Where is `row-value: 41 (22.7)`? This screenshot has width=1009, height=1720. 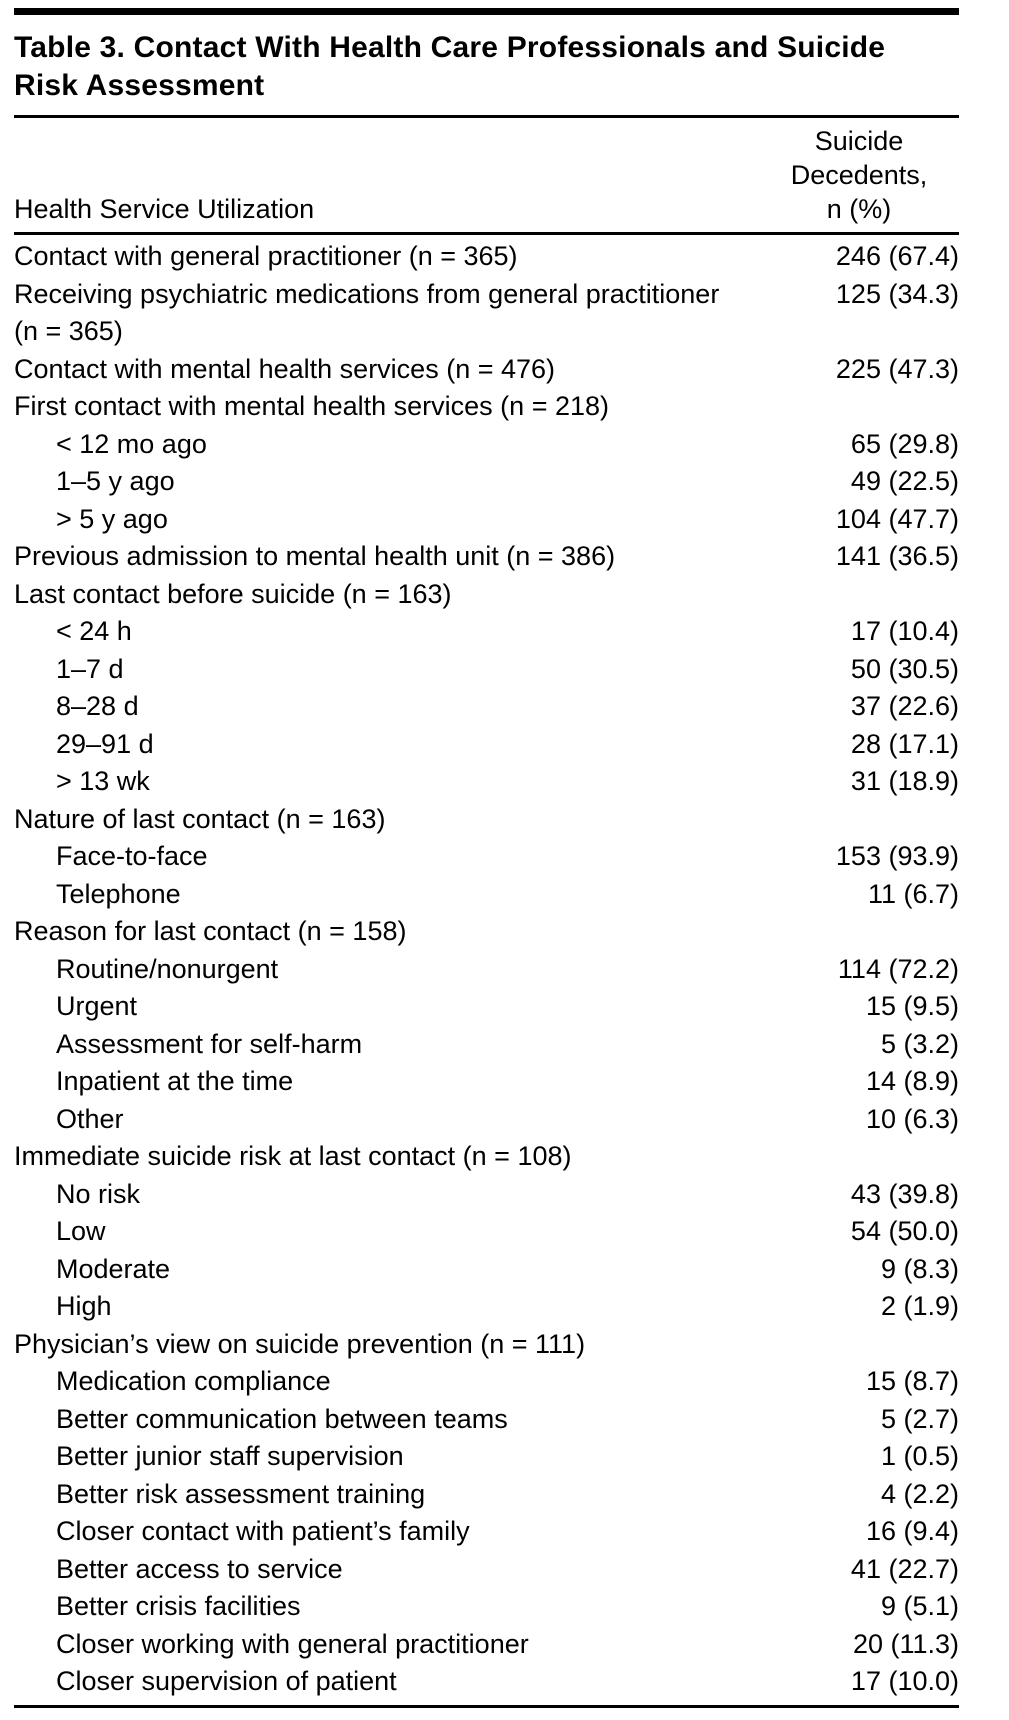
row-value: 41 (22.7) is located at coordinates (904, 1568).